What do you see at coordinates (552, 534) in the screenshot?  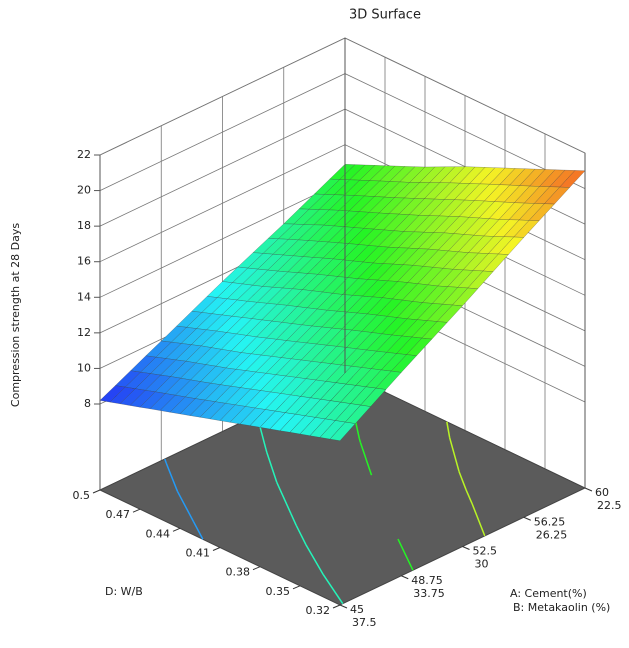 I see `b-tick-label: 26.25` at bounding box center [552, 534].